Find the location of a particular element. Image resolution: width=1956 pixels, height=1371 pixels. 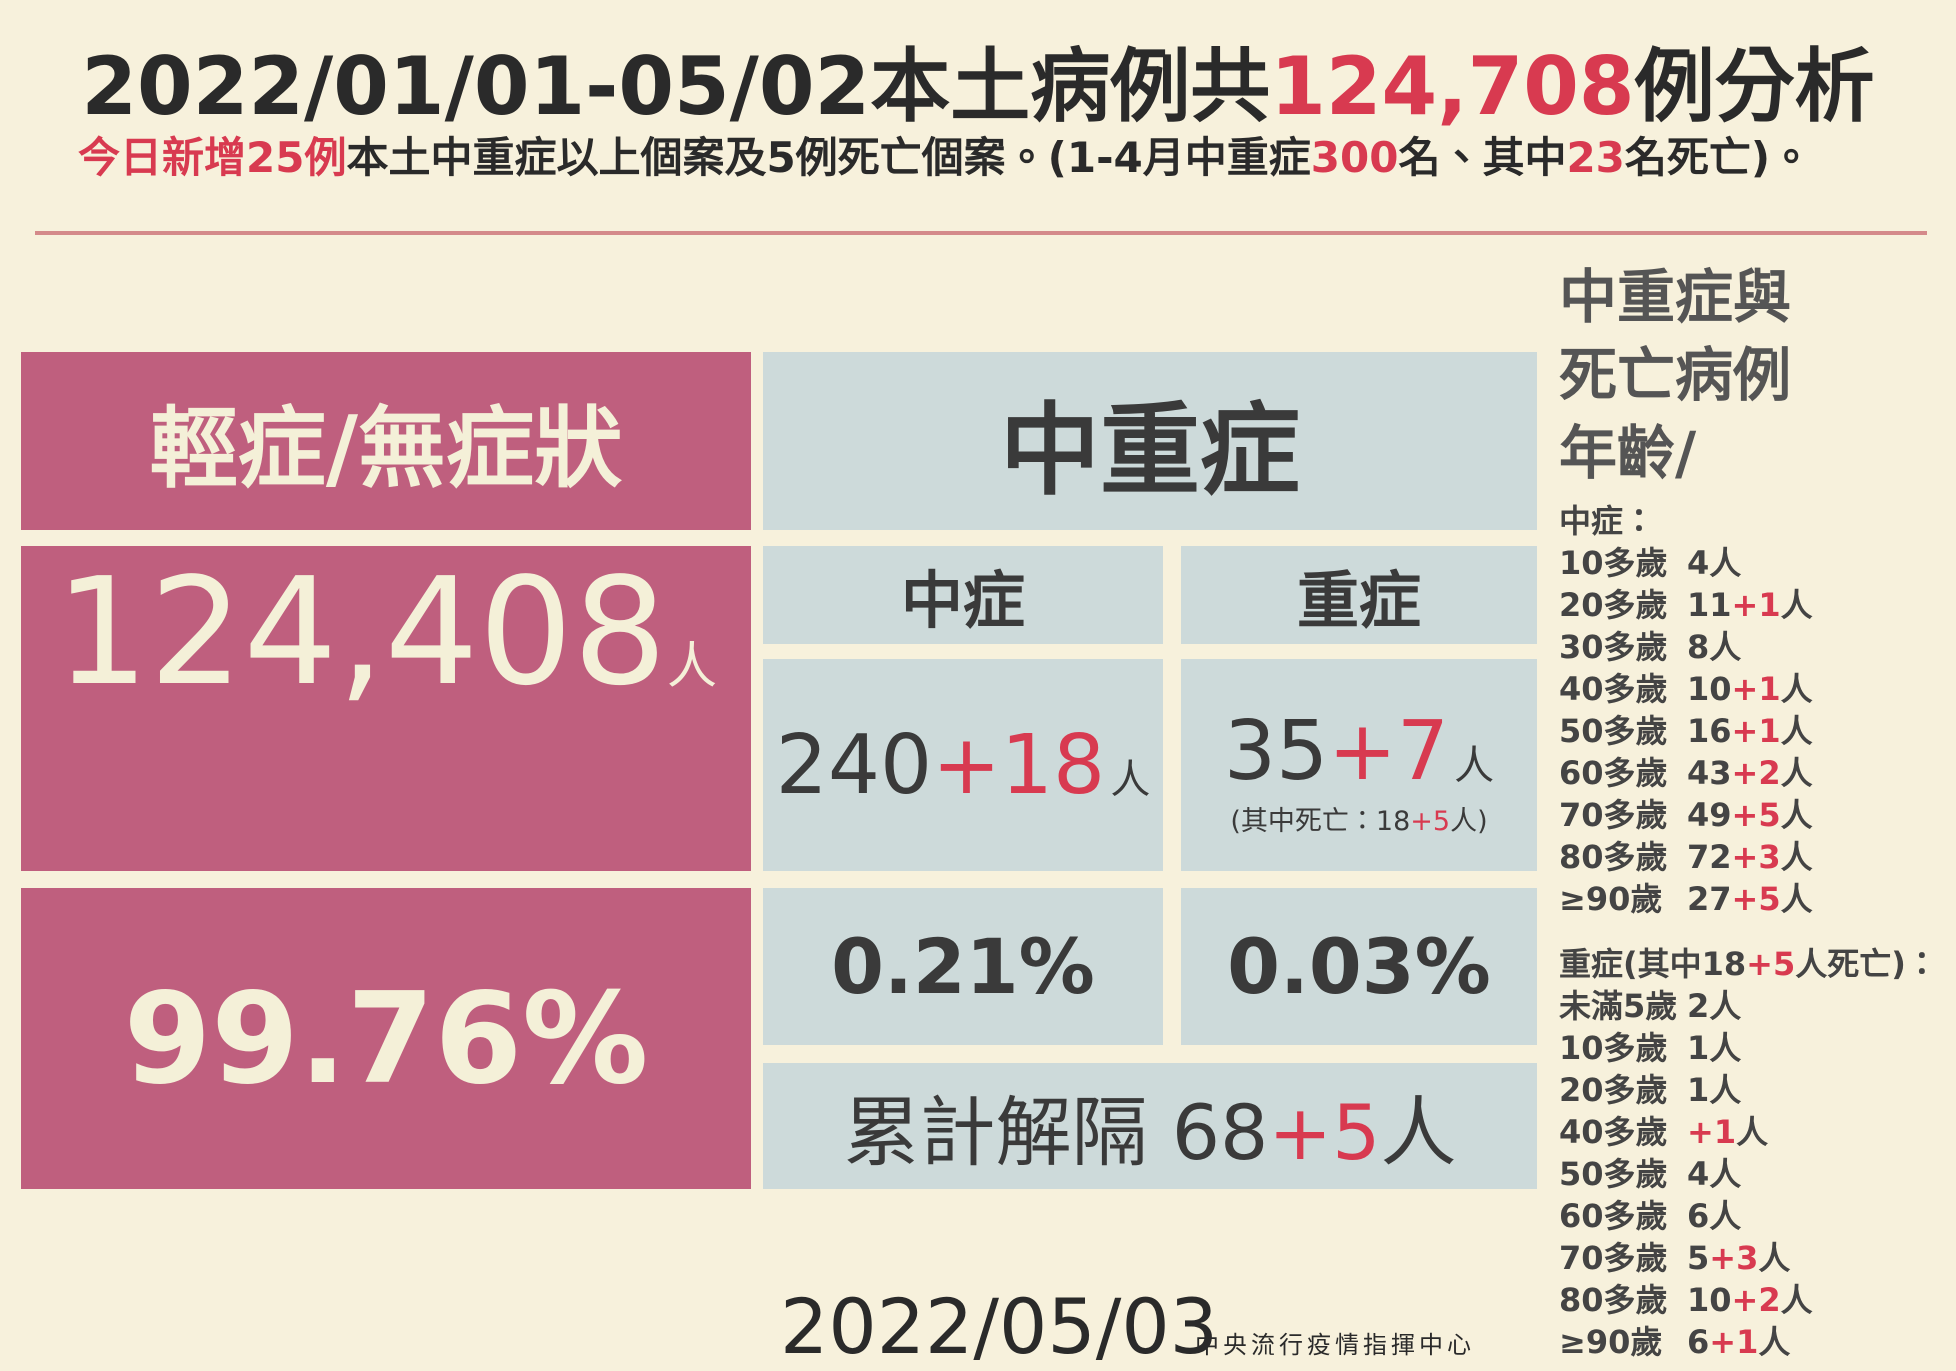

age-row: 40多歲 +1人 is located at coordinates (1663, 1130).